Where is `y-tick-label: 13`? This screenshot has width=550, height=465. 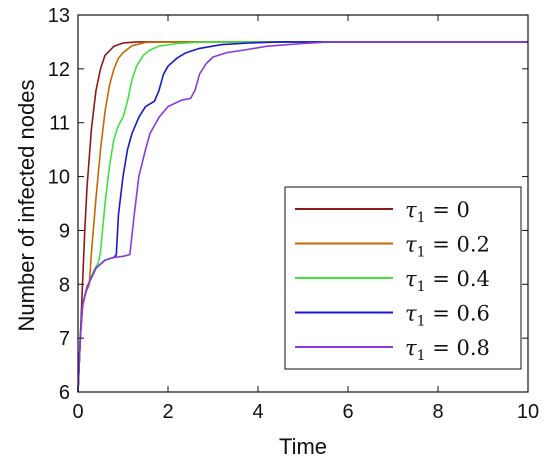 y-tick-label: 13 is located at coordinates (59, 16).